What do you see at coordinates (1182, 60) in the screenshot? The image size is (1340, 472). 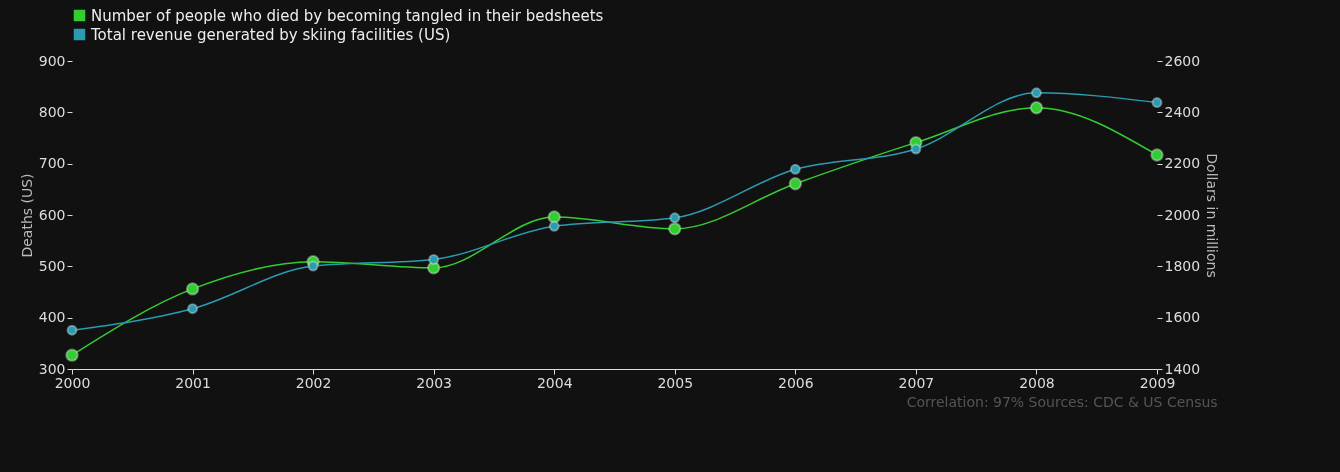 I see `y2-tick-label: 2600` at bounding box center [1182, 60].